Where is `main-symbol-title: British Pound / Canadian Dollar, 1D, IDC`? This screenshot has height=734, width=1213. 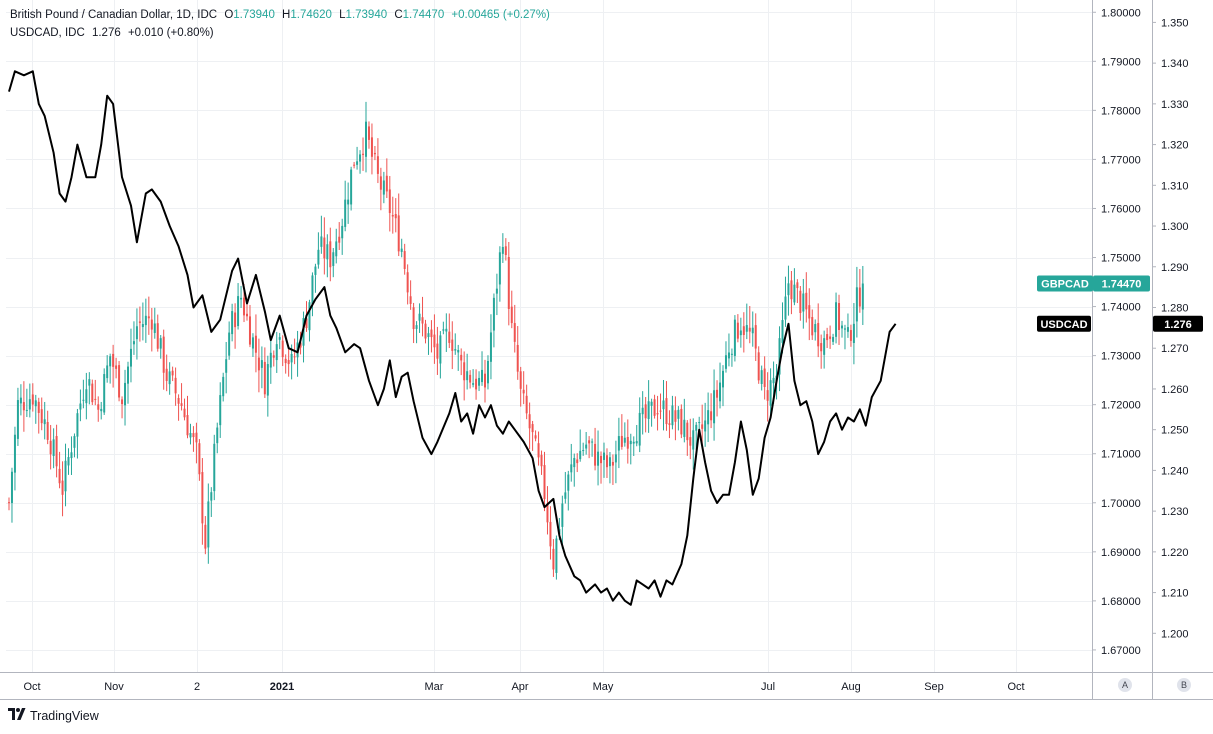
main-symbol-title: British Pound / Canadian Dollar, 1D, IDC is located at coordinates (114, 15).